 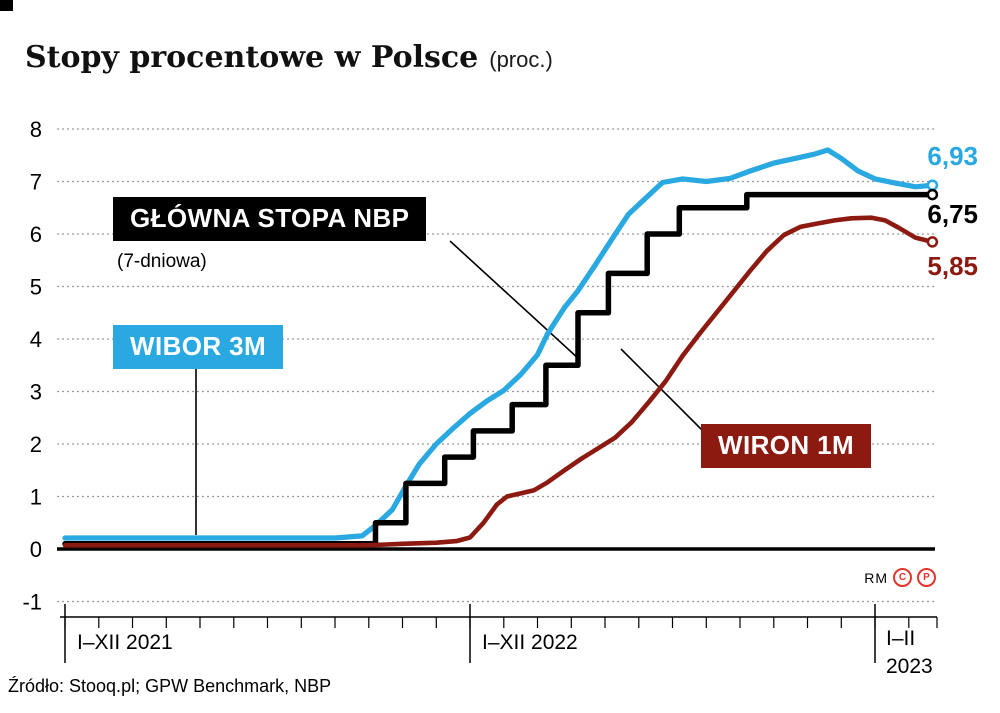 I want to click on end-marker-wibor3m, so click(x=932, y=185).